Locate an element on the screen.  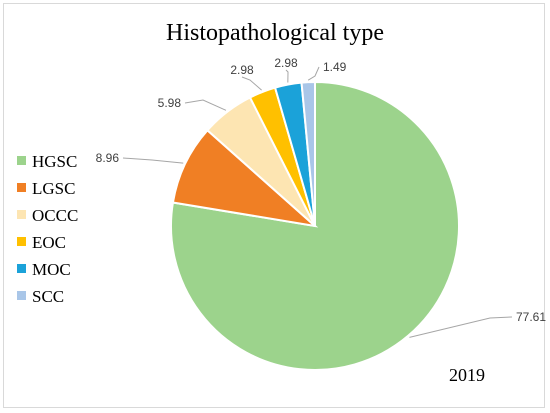
legend-label-scc: SCC is located at coordinates (48, 296).